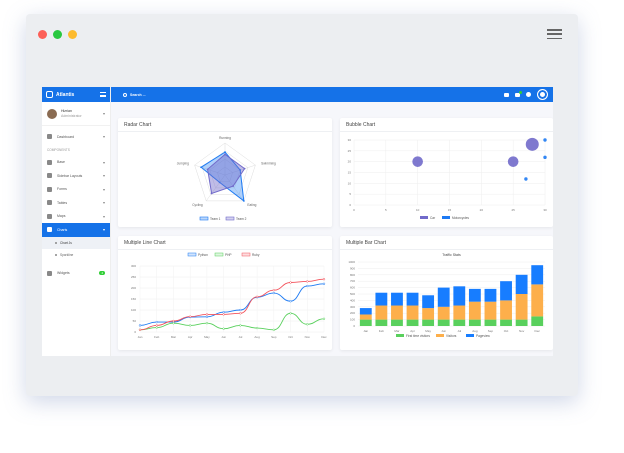 The image size is (624, 453). What do you see at coordinates (183, 164) in the screenshot?
I see `axis-label: Jumping` at bounding box center [183, 164].